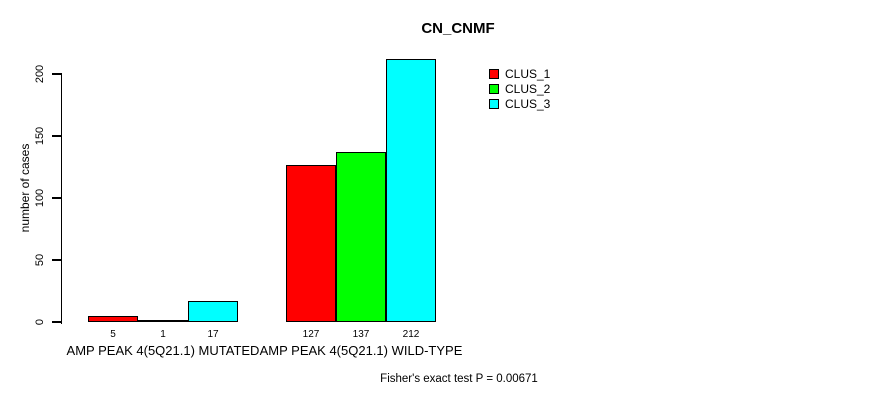  I want to click on bar-value-label: 5, so click(113, 334).